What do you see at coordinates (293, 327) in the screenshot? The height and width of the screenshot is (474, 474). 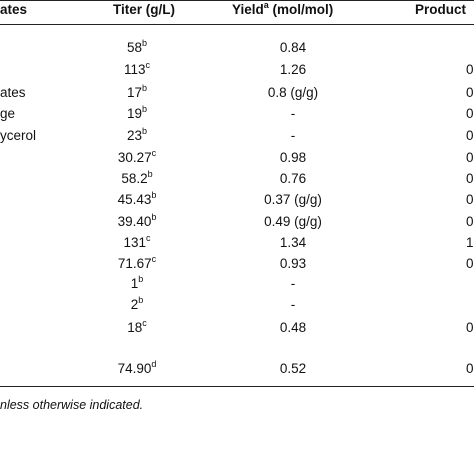 I see `yield-cell: 0.48` at bounding box center [293, 327].